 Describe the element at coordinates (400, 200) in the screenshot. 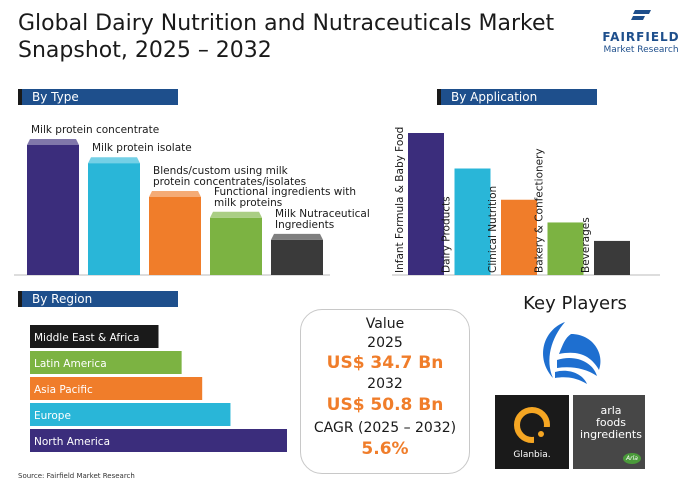

I see `application-bar-label: Infant Formula & Baby Food` at that location.